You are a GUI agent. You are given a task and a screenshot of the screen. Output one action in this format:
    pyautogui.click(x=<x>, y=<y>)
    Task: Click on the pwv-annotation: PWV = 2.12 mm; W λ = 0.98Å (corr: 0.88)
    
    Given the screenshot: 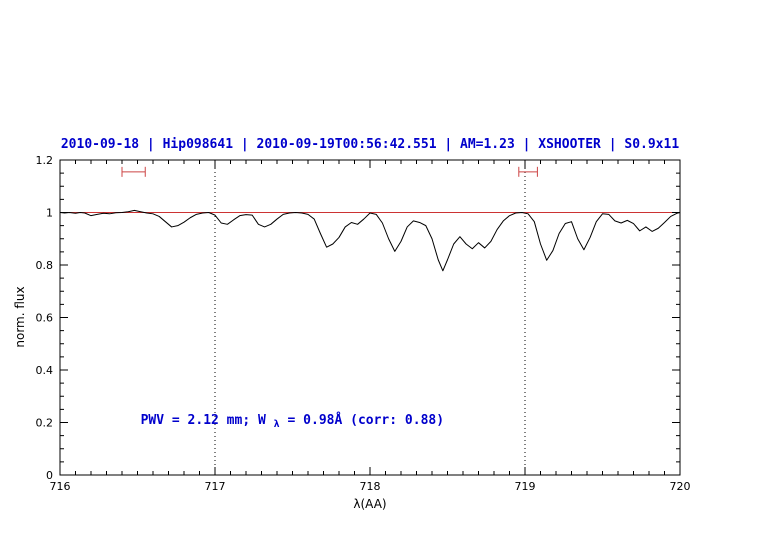 What is the action you would take?
    pyautogui.click(x=292, y=421)
    